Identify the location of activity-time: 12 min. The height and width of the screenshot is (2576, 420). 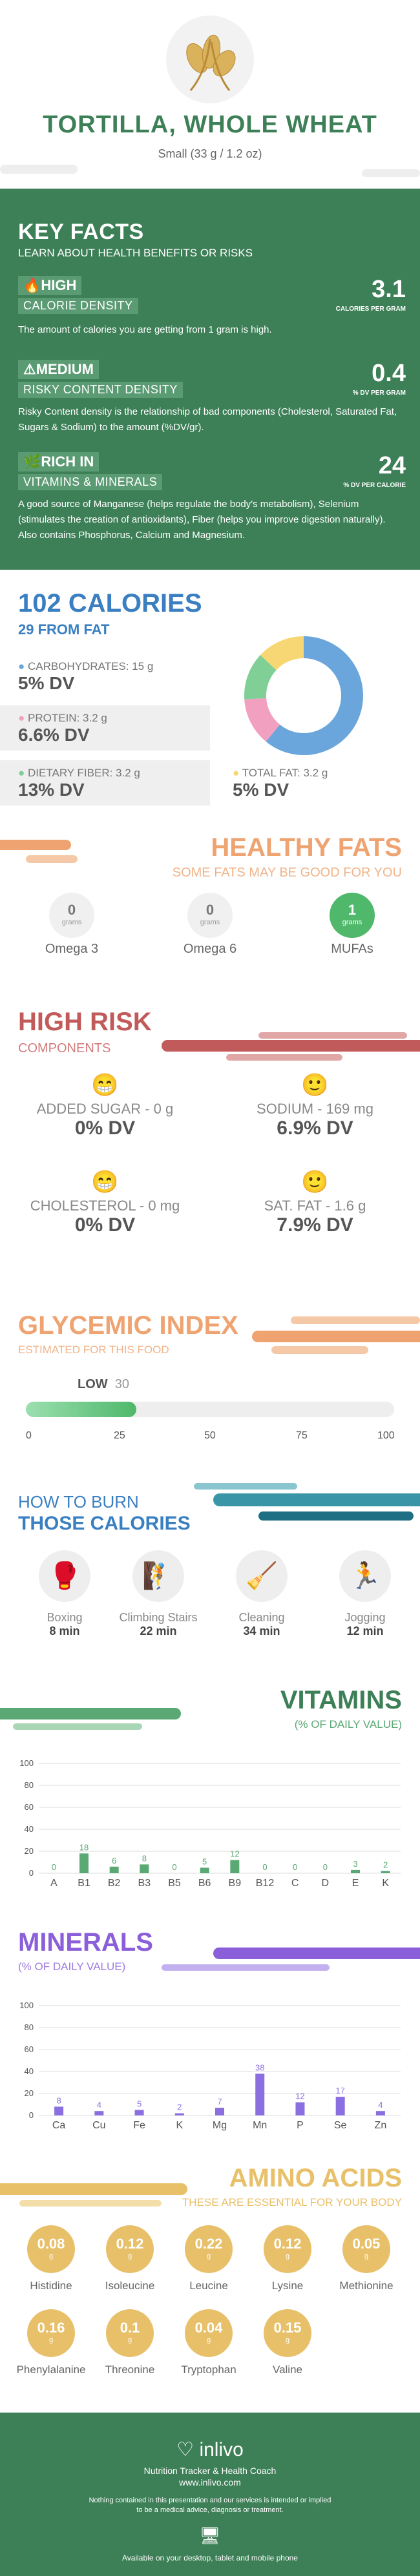
(365, 1631).